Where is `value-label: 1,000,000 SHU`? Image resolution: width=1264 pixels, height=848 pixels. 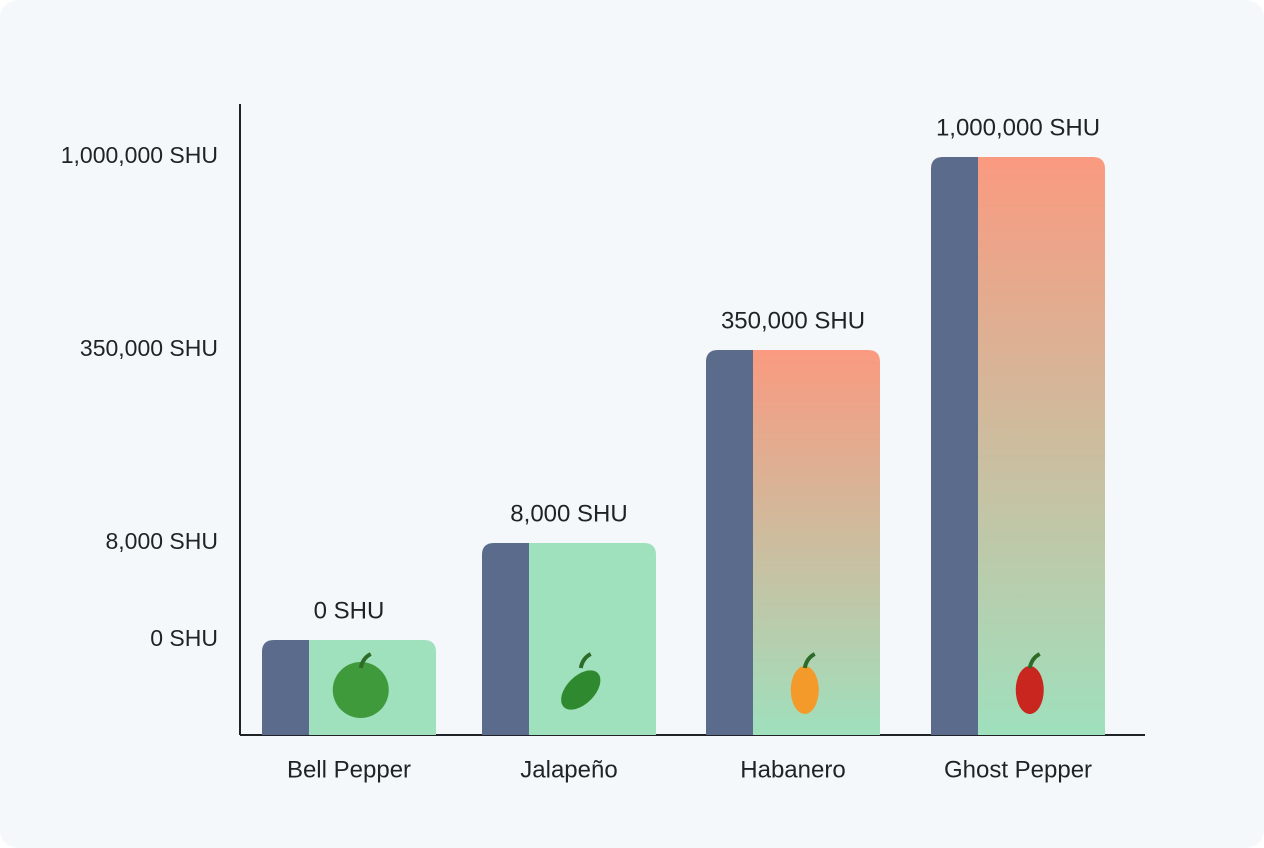 value-label: 1,000,000 SHU is located at coordinates (1018, 127).